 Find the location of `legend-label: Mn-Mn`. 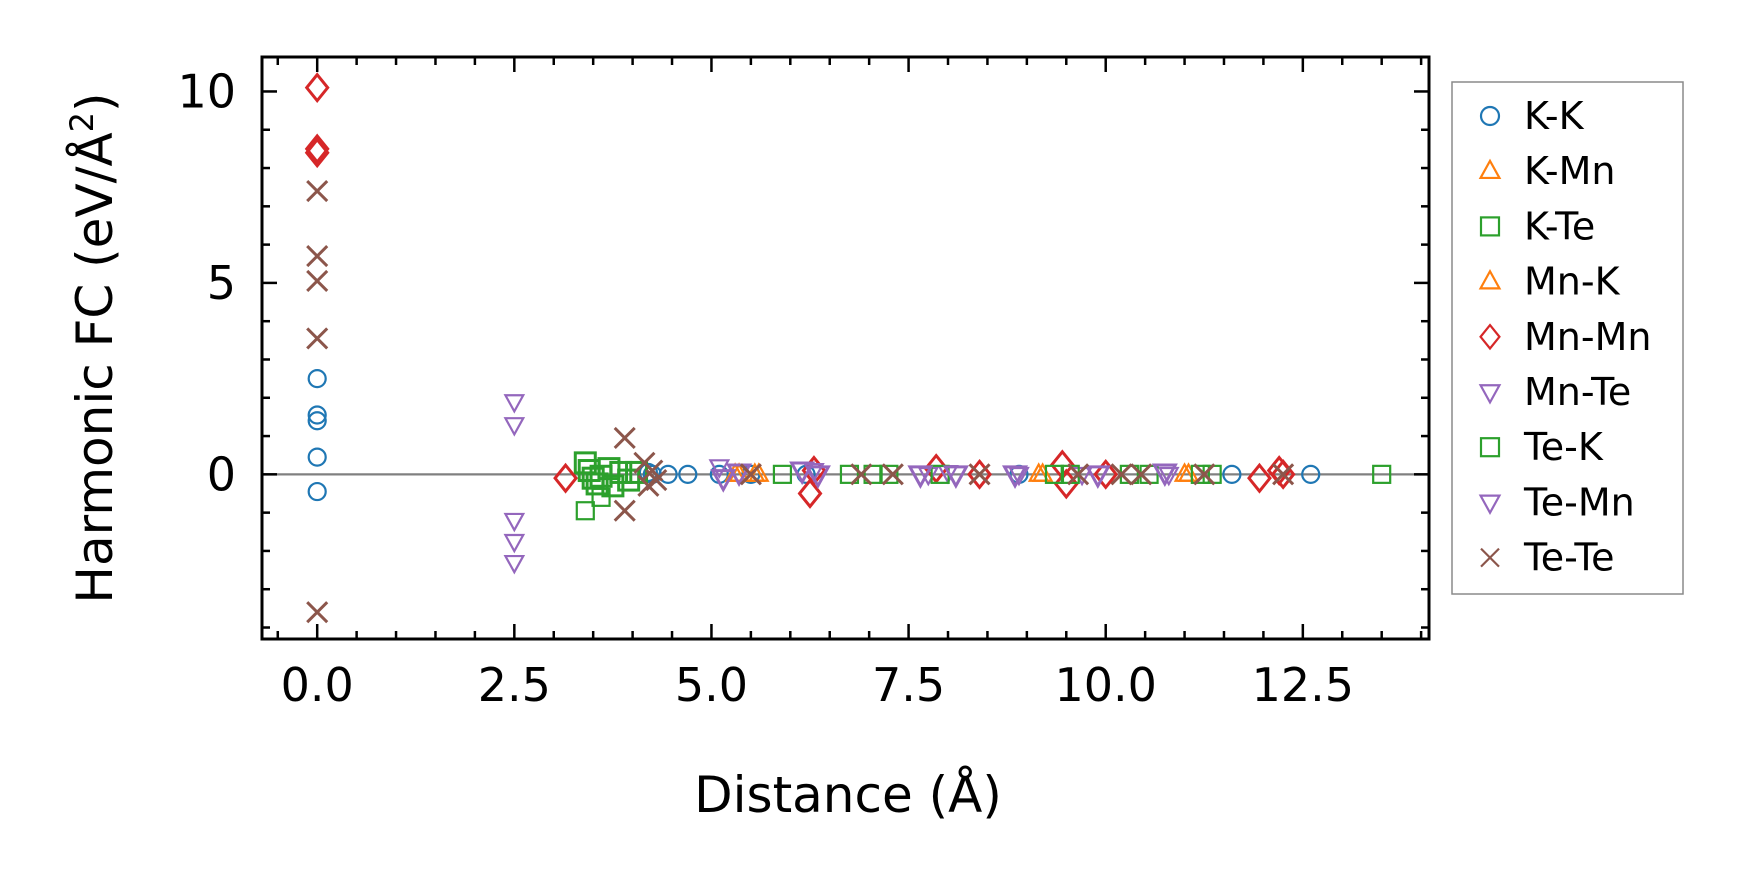

legend-label: Mn-Mn is located at coordinates (1587, 337).